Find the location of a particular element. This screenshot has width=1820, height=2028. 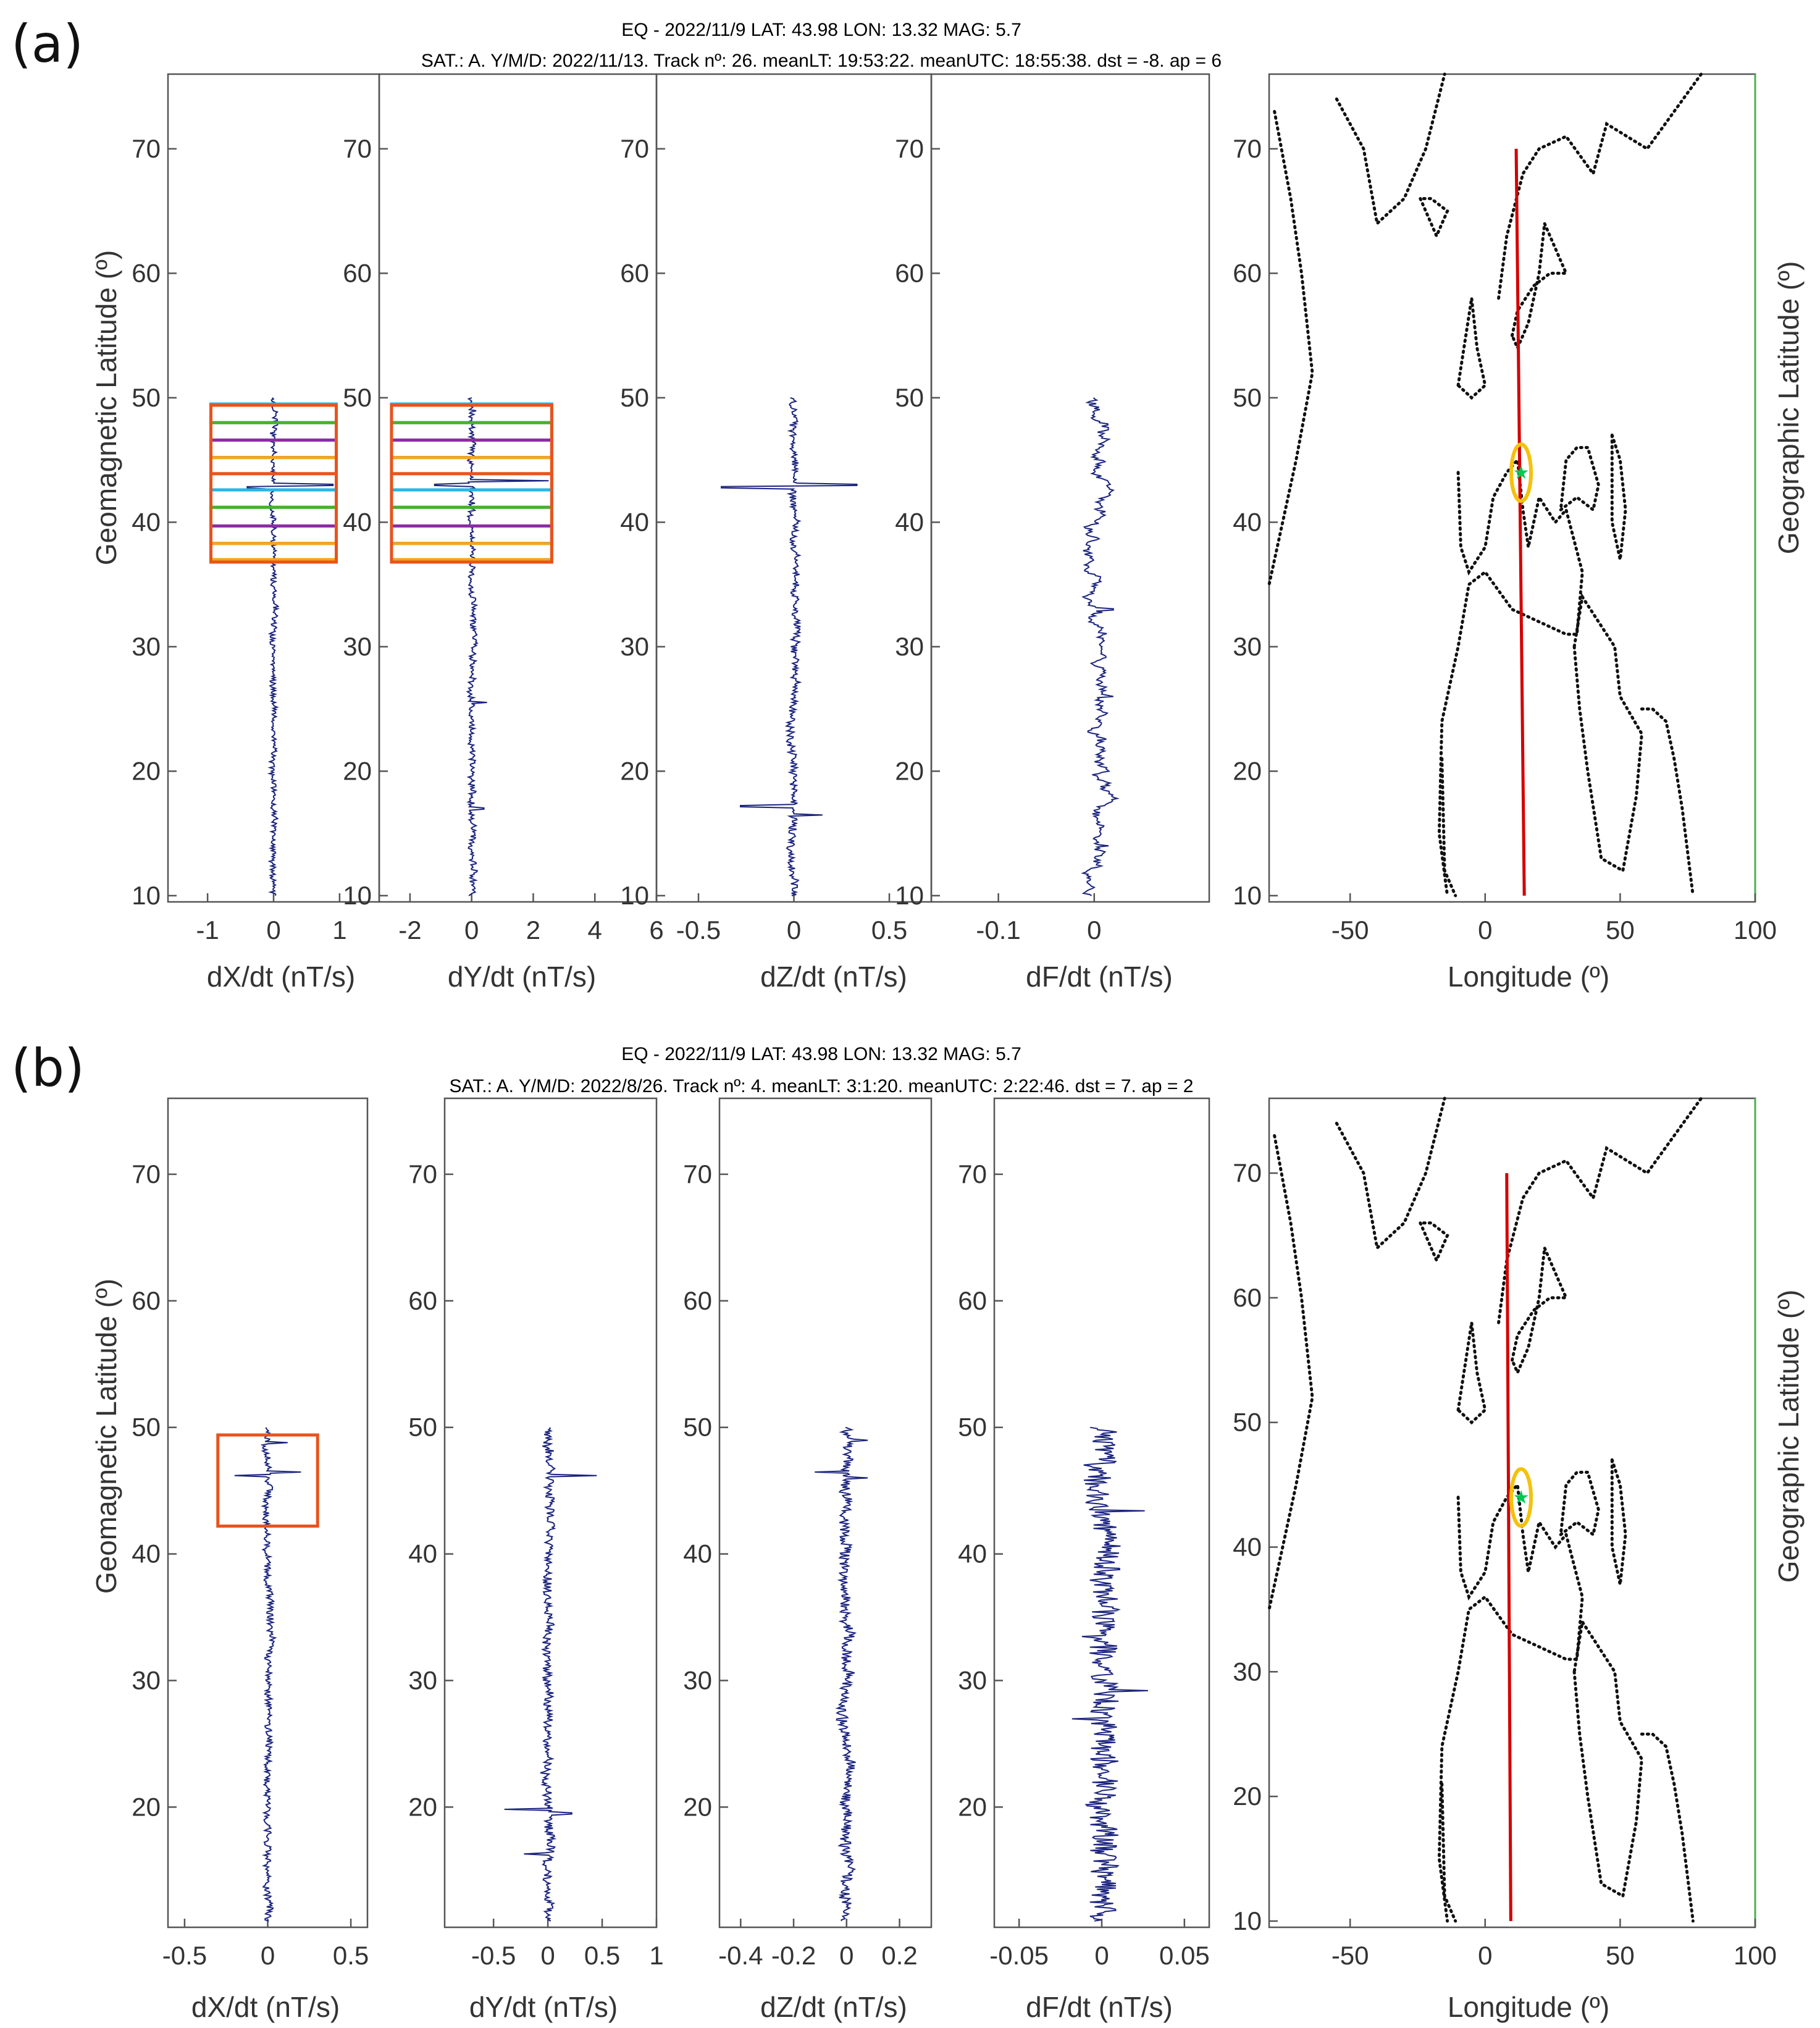

panel-a-map: 10 20 30 40 50 60 70 -50 0 50 100 ★ is located at coordinates (1505, 509).